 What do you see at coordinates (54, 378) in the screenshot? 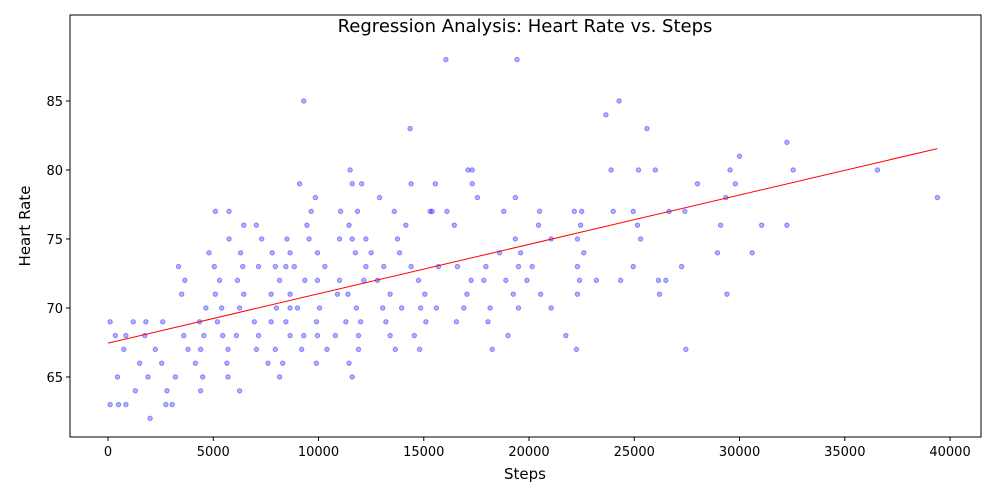
I see `y-tick-label: 65` at bounding box center [54, 378].